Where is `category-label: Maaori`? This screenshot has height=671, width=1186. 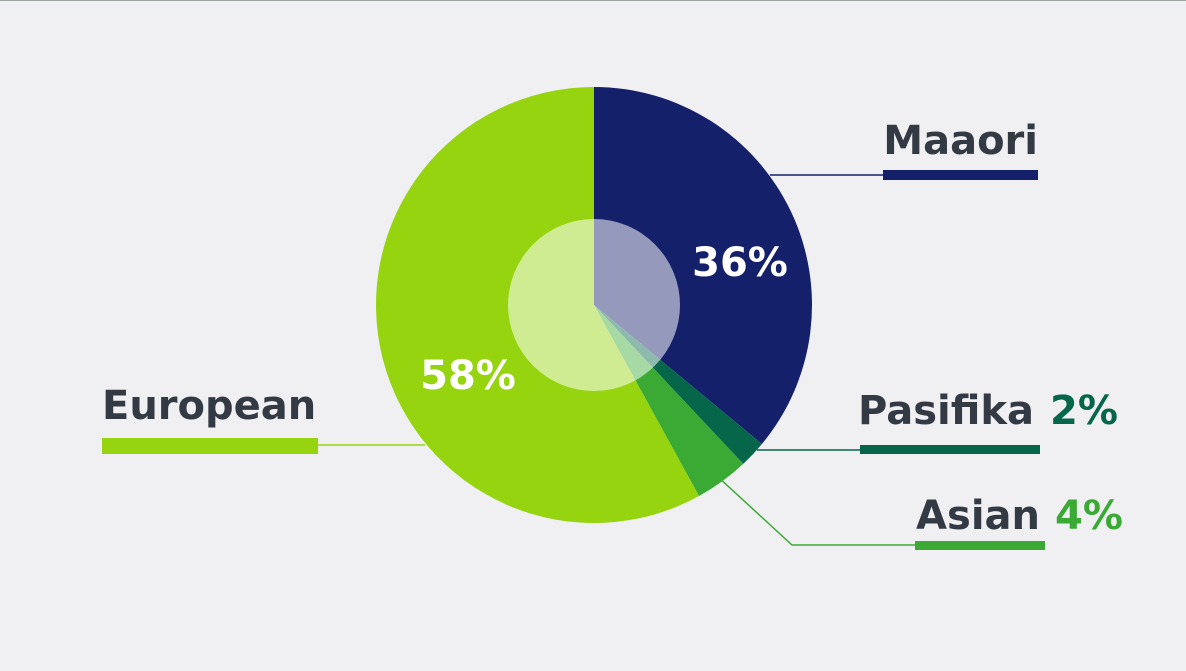
category-label: Maaori is located at coordinates (960, 141).